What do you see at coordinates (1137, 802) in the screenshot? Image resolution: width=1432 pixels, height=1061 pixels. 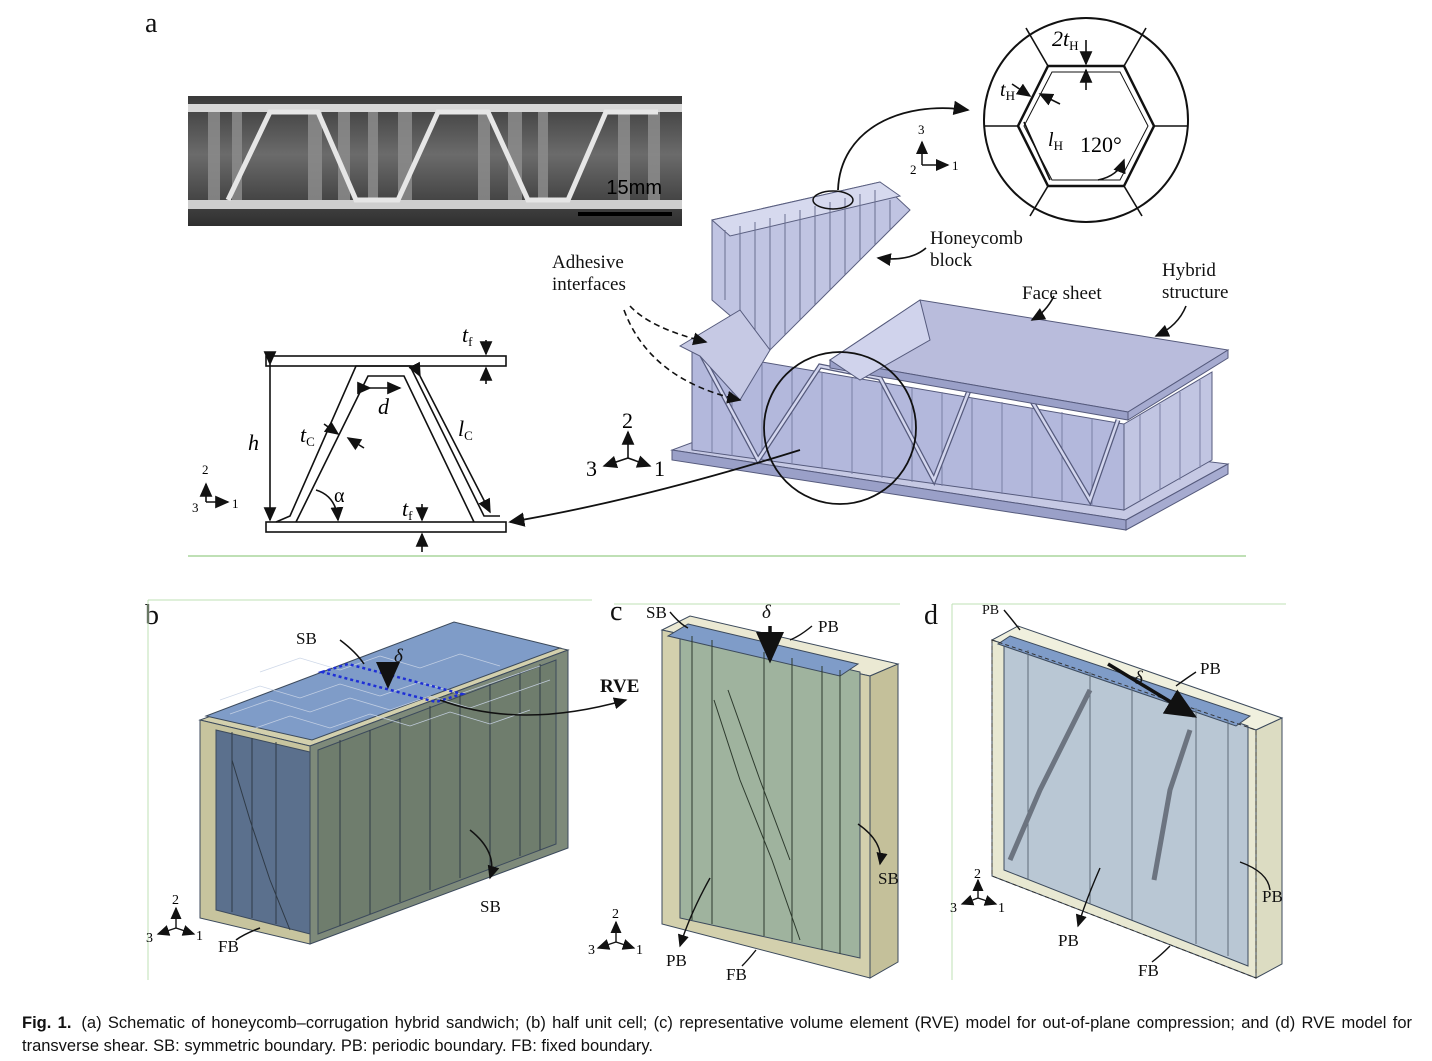 I see `model-rve-shear` at bounding box center [1137, 802].